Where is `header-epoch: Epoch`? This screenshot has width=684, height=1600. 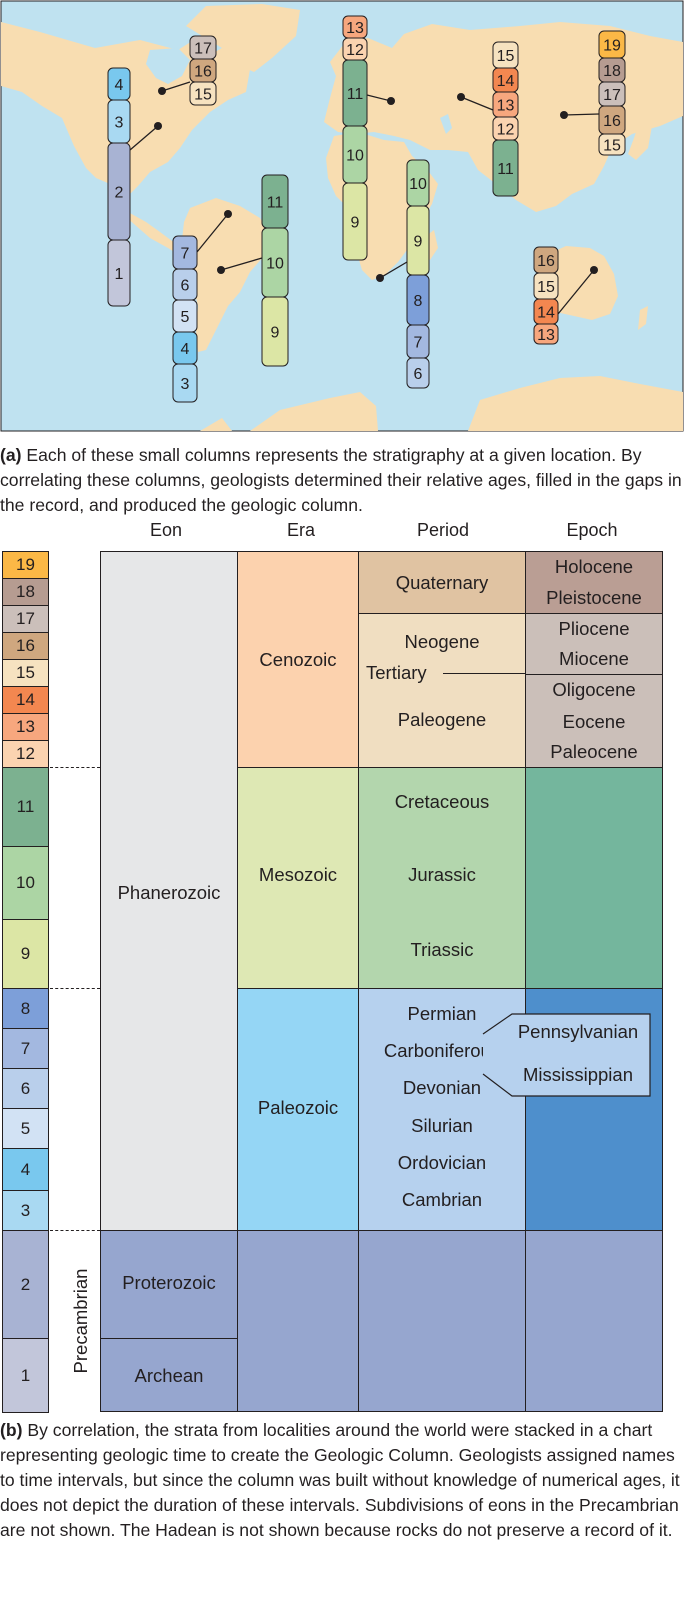
header-epoch: Epoch is located at coordinates (592, 530).